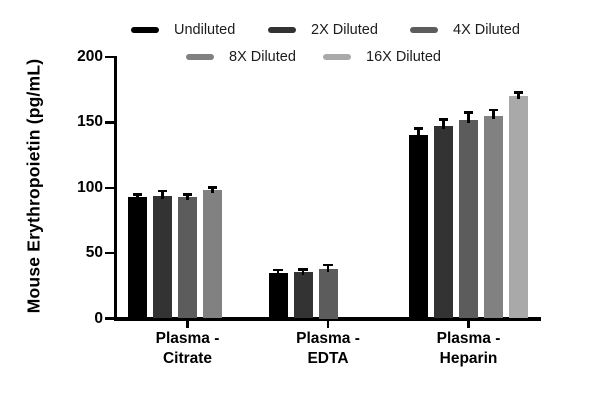 The height and width of the screenshot is (404, 600). Describe the element at coordinates (328, 294) in the screenshot. I see `bar-4x-diluted-group1` at that location.